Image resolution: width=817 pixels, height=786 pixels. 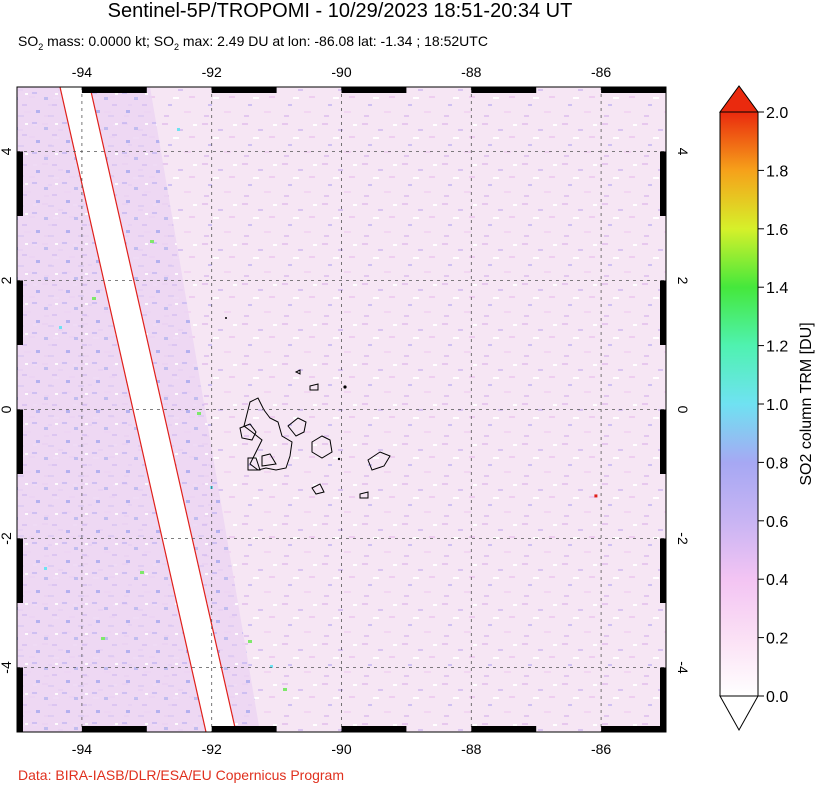 I want to click on colorbar-tick-label: 1.2, so click(x=777, y=347).